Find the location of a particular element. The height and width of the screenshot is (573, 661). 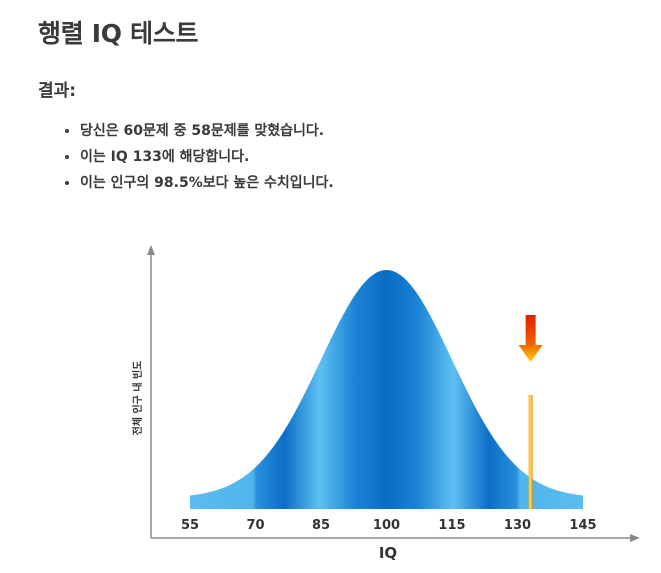

x-tick-label: 55 is located at coordinates (190, 525).